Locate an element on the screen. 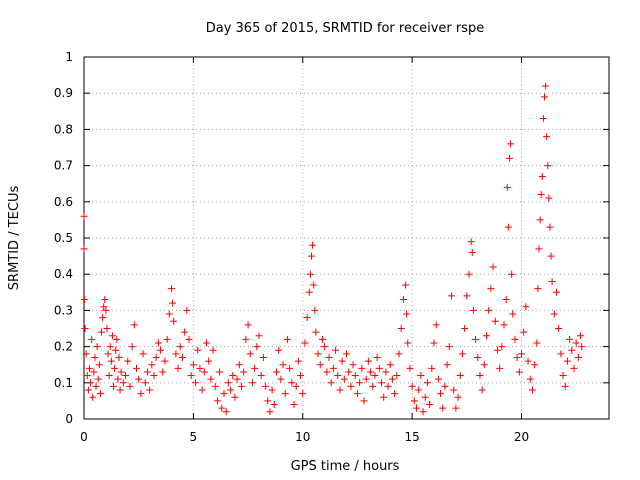 This screenshot has height=480, width=640. x-tick-label: 15 is located at coordinates (411, 437).